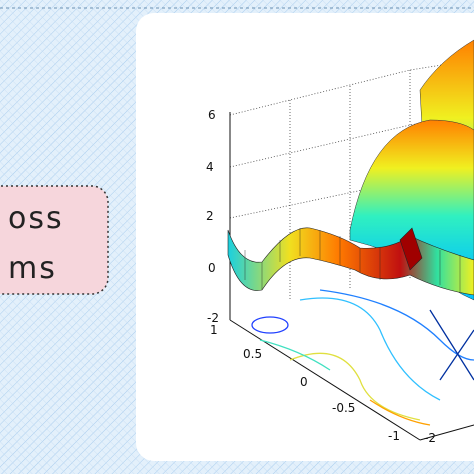  What do you see at coordinates (213, 318) in the screenshot?
I see `z-tick-label: -2` at bounding box center [213, 318].